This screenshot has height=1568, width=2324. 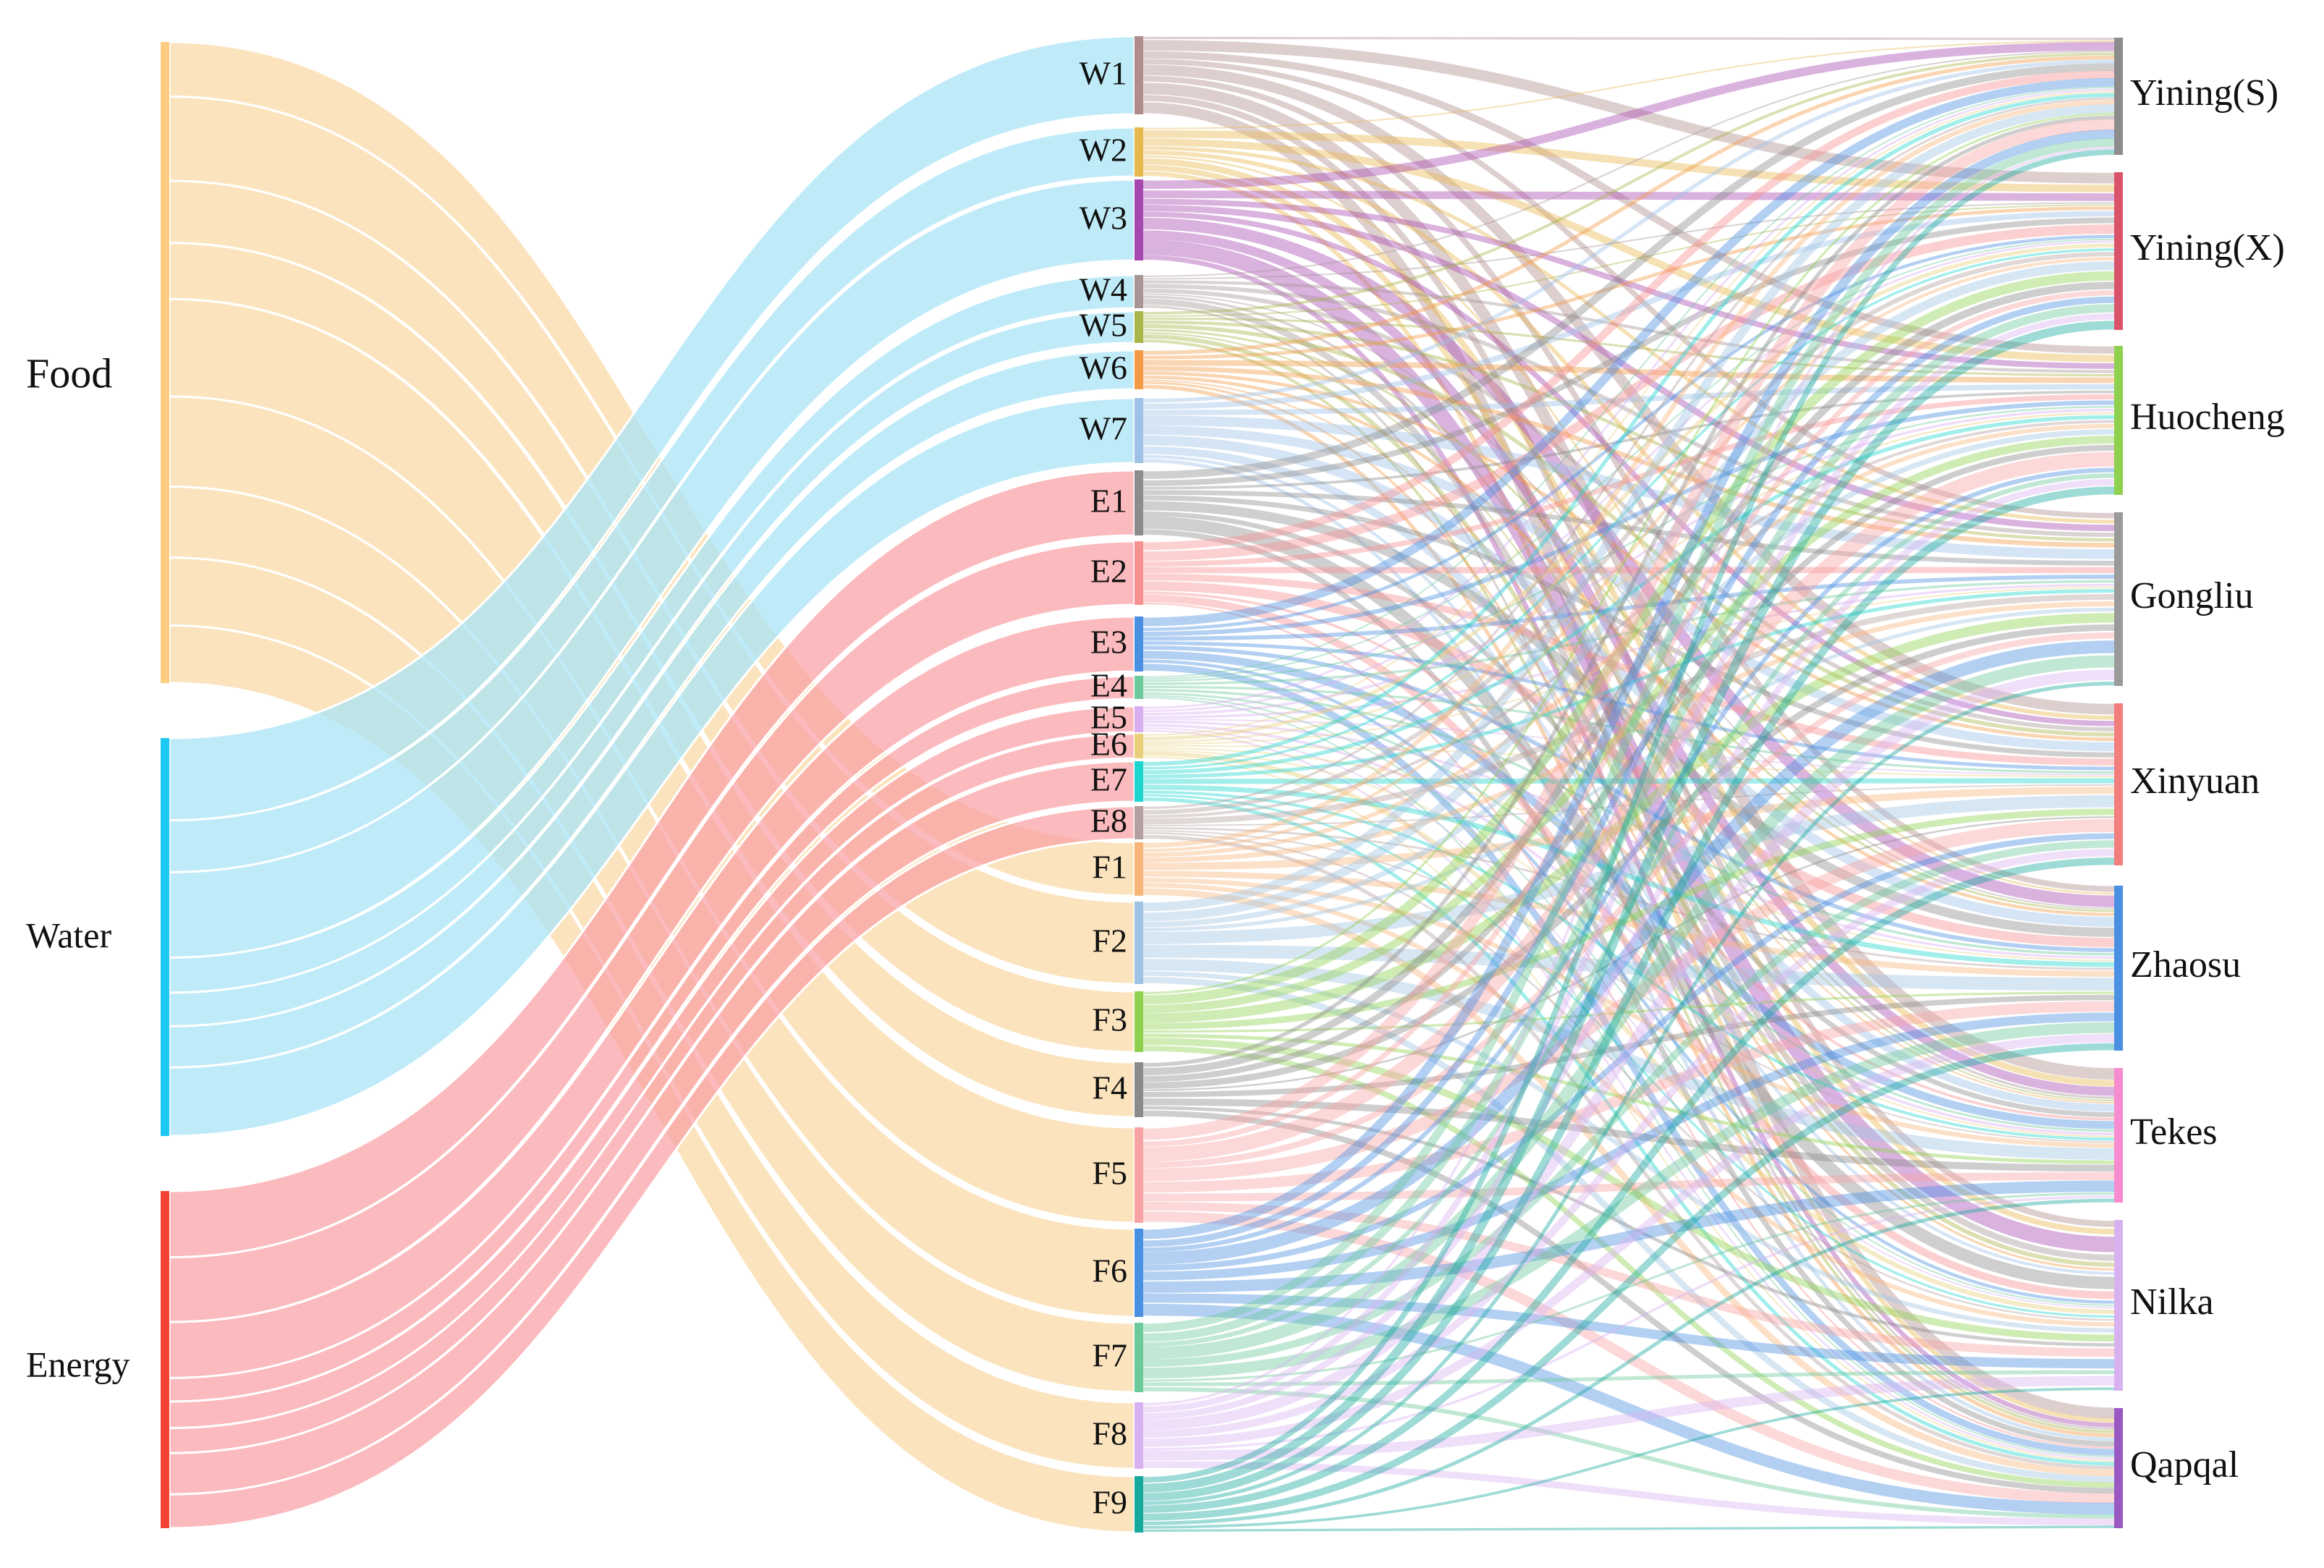 I want to click on flow-e5-to-gongliu, so click(x=1628, y=651).